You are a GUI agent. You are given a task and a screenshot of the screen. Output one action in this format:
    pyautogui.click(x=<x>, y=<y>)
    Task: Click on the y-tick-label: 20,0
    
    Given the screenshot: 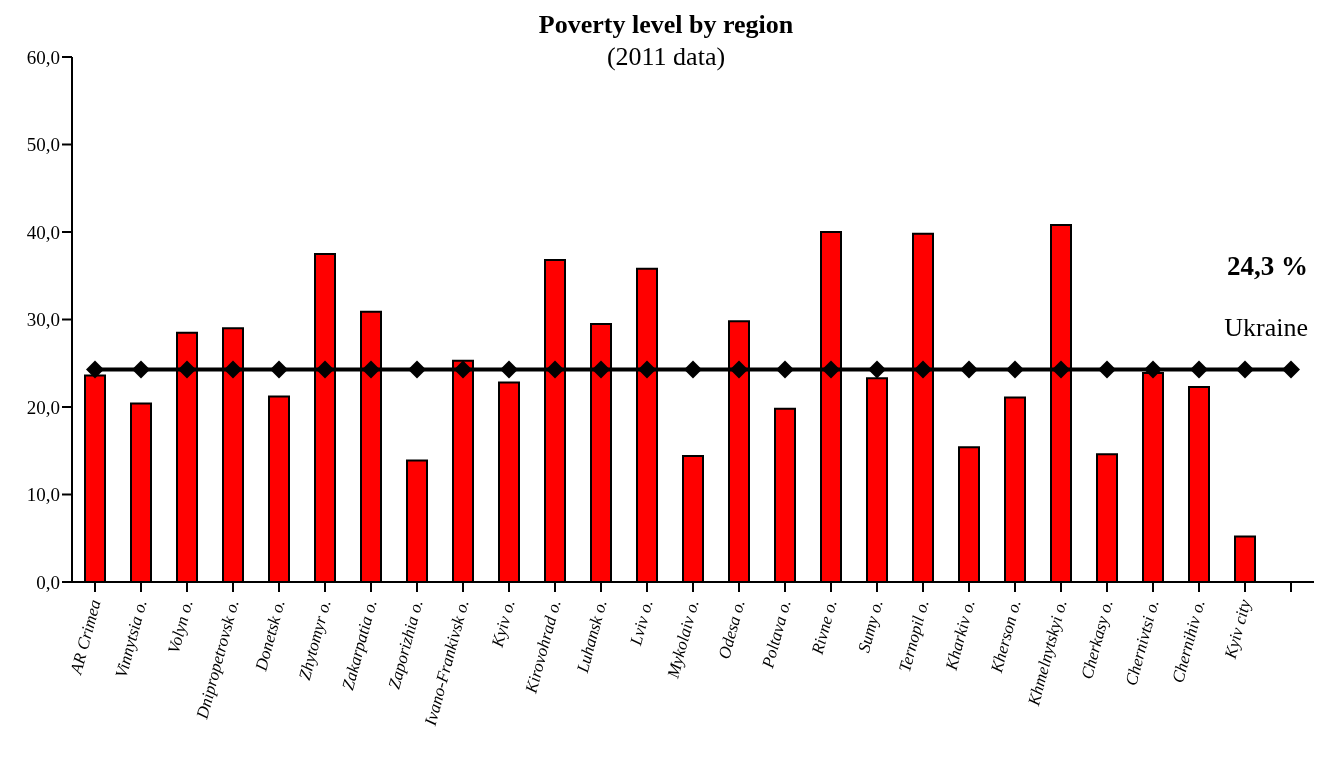 What is the action you would take?
    pyautogui.click(x=43, y=407)
    